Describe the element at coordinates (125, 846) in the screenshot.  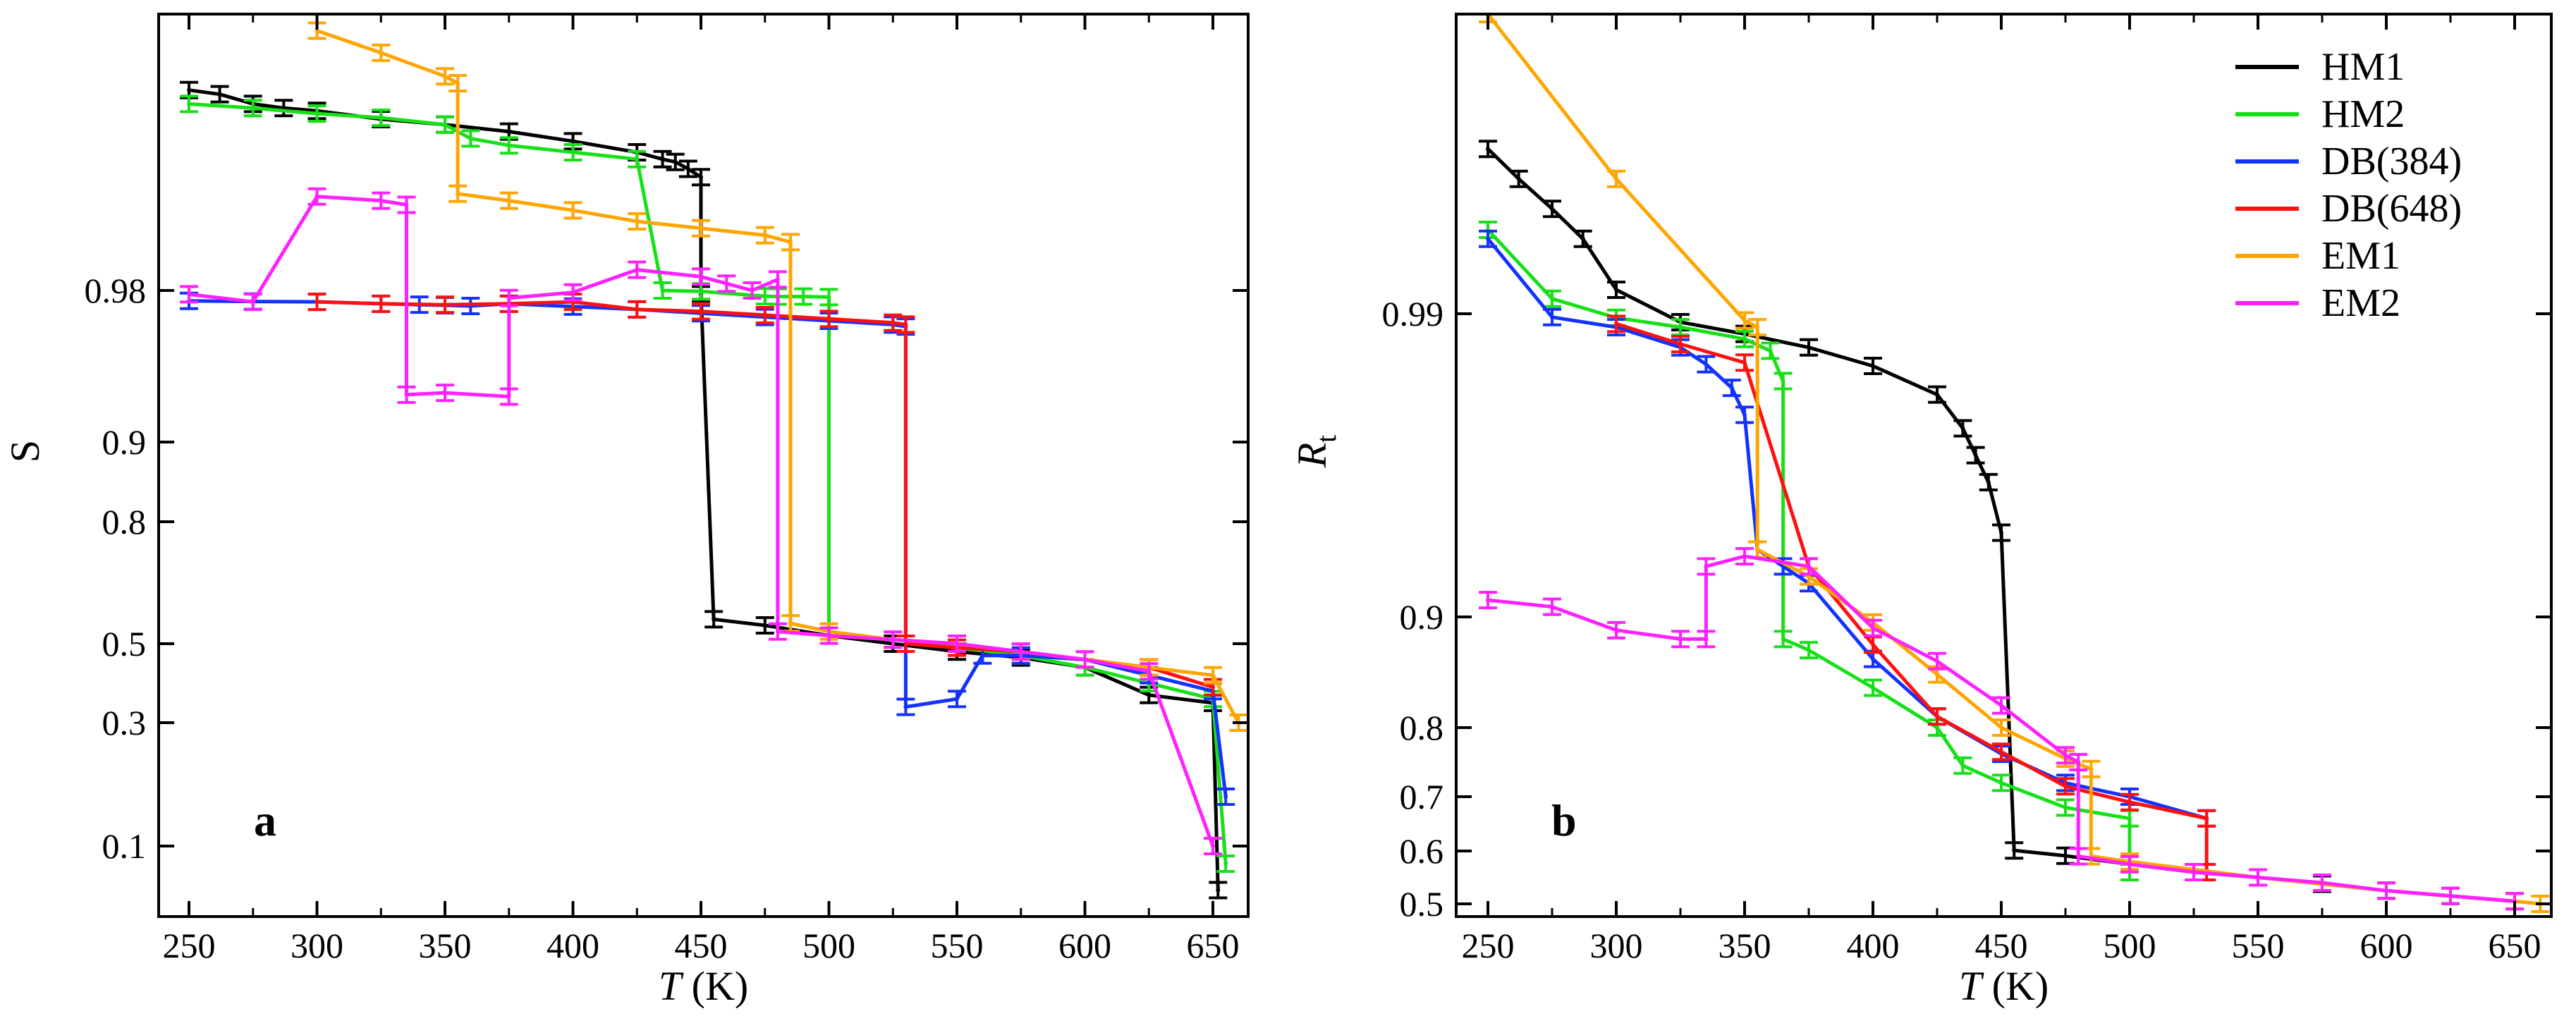
I see `y-tick-label: 0.1` at that location.